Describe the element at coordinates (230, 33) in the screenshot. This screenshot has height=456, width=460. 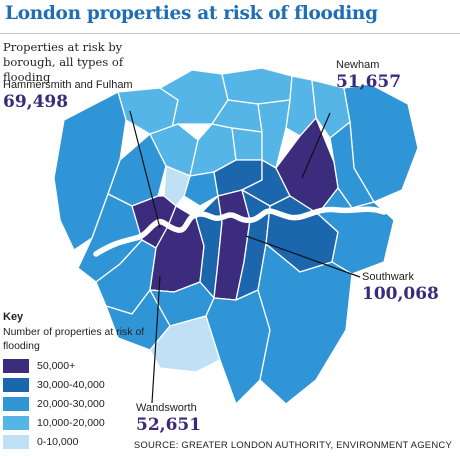
I see `title-divider` at that location.